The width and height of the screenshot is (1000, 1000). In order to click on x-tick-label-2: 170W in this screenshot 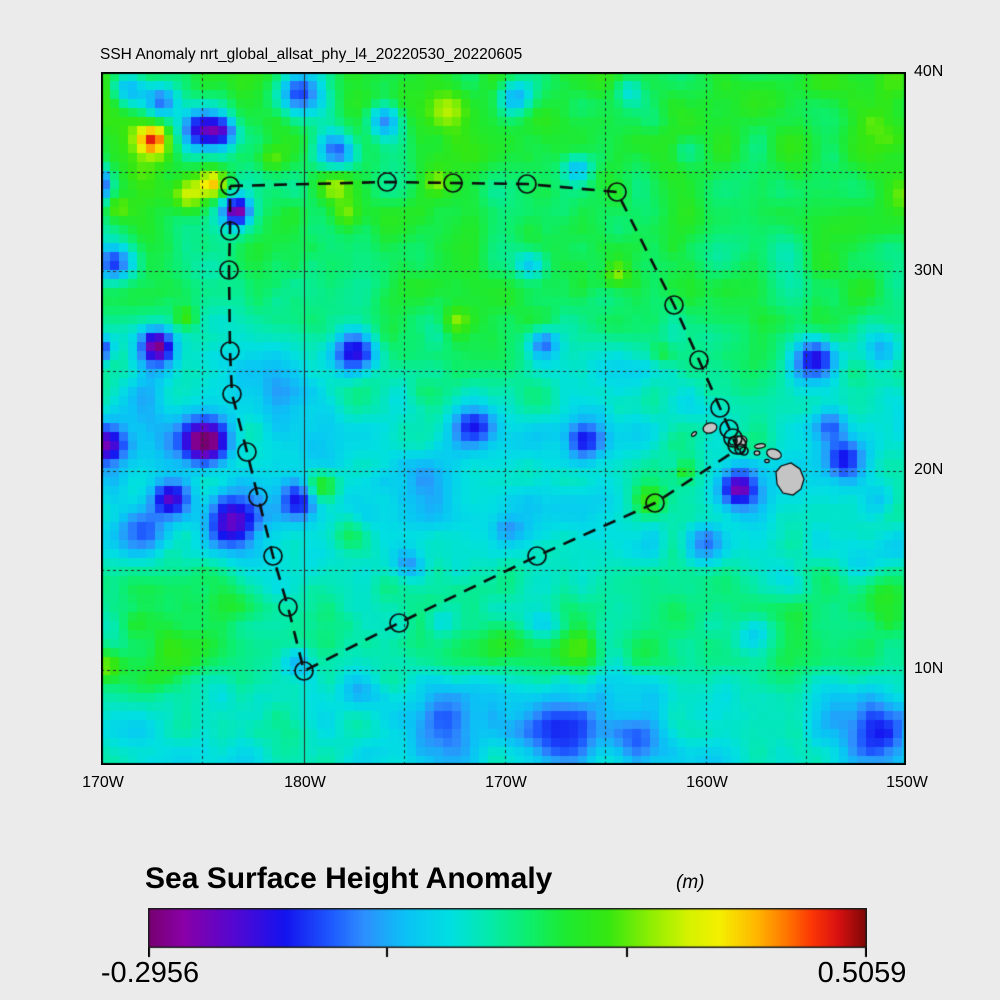, I will do `click(506, 782)`.